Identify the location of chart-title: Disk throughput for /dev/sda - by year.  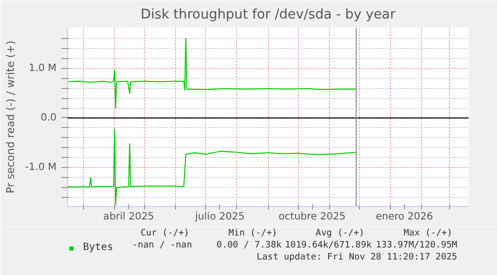
(268, 15).